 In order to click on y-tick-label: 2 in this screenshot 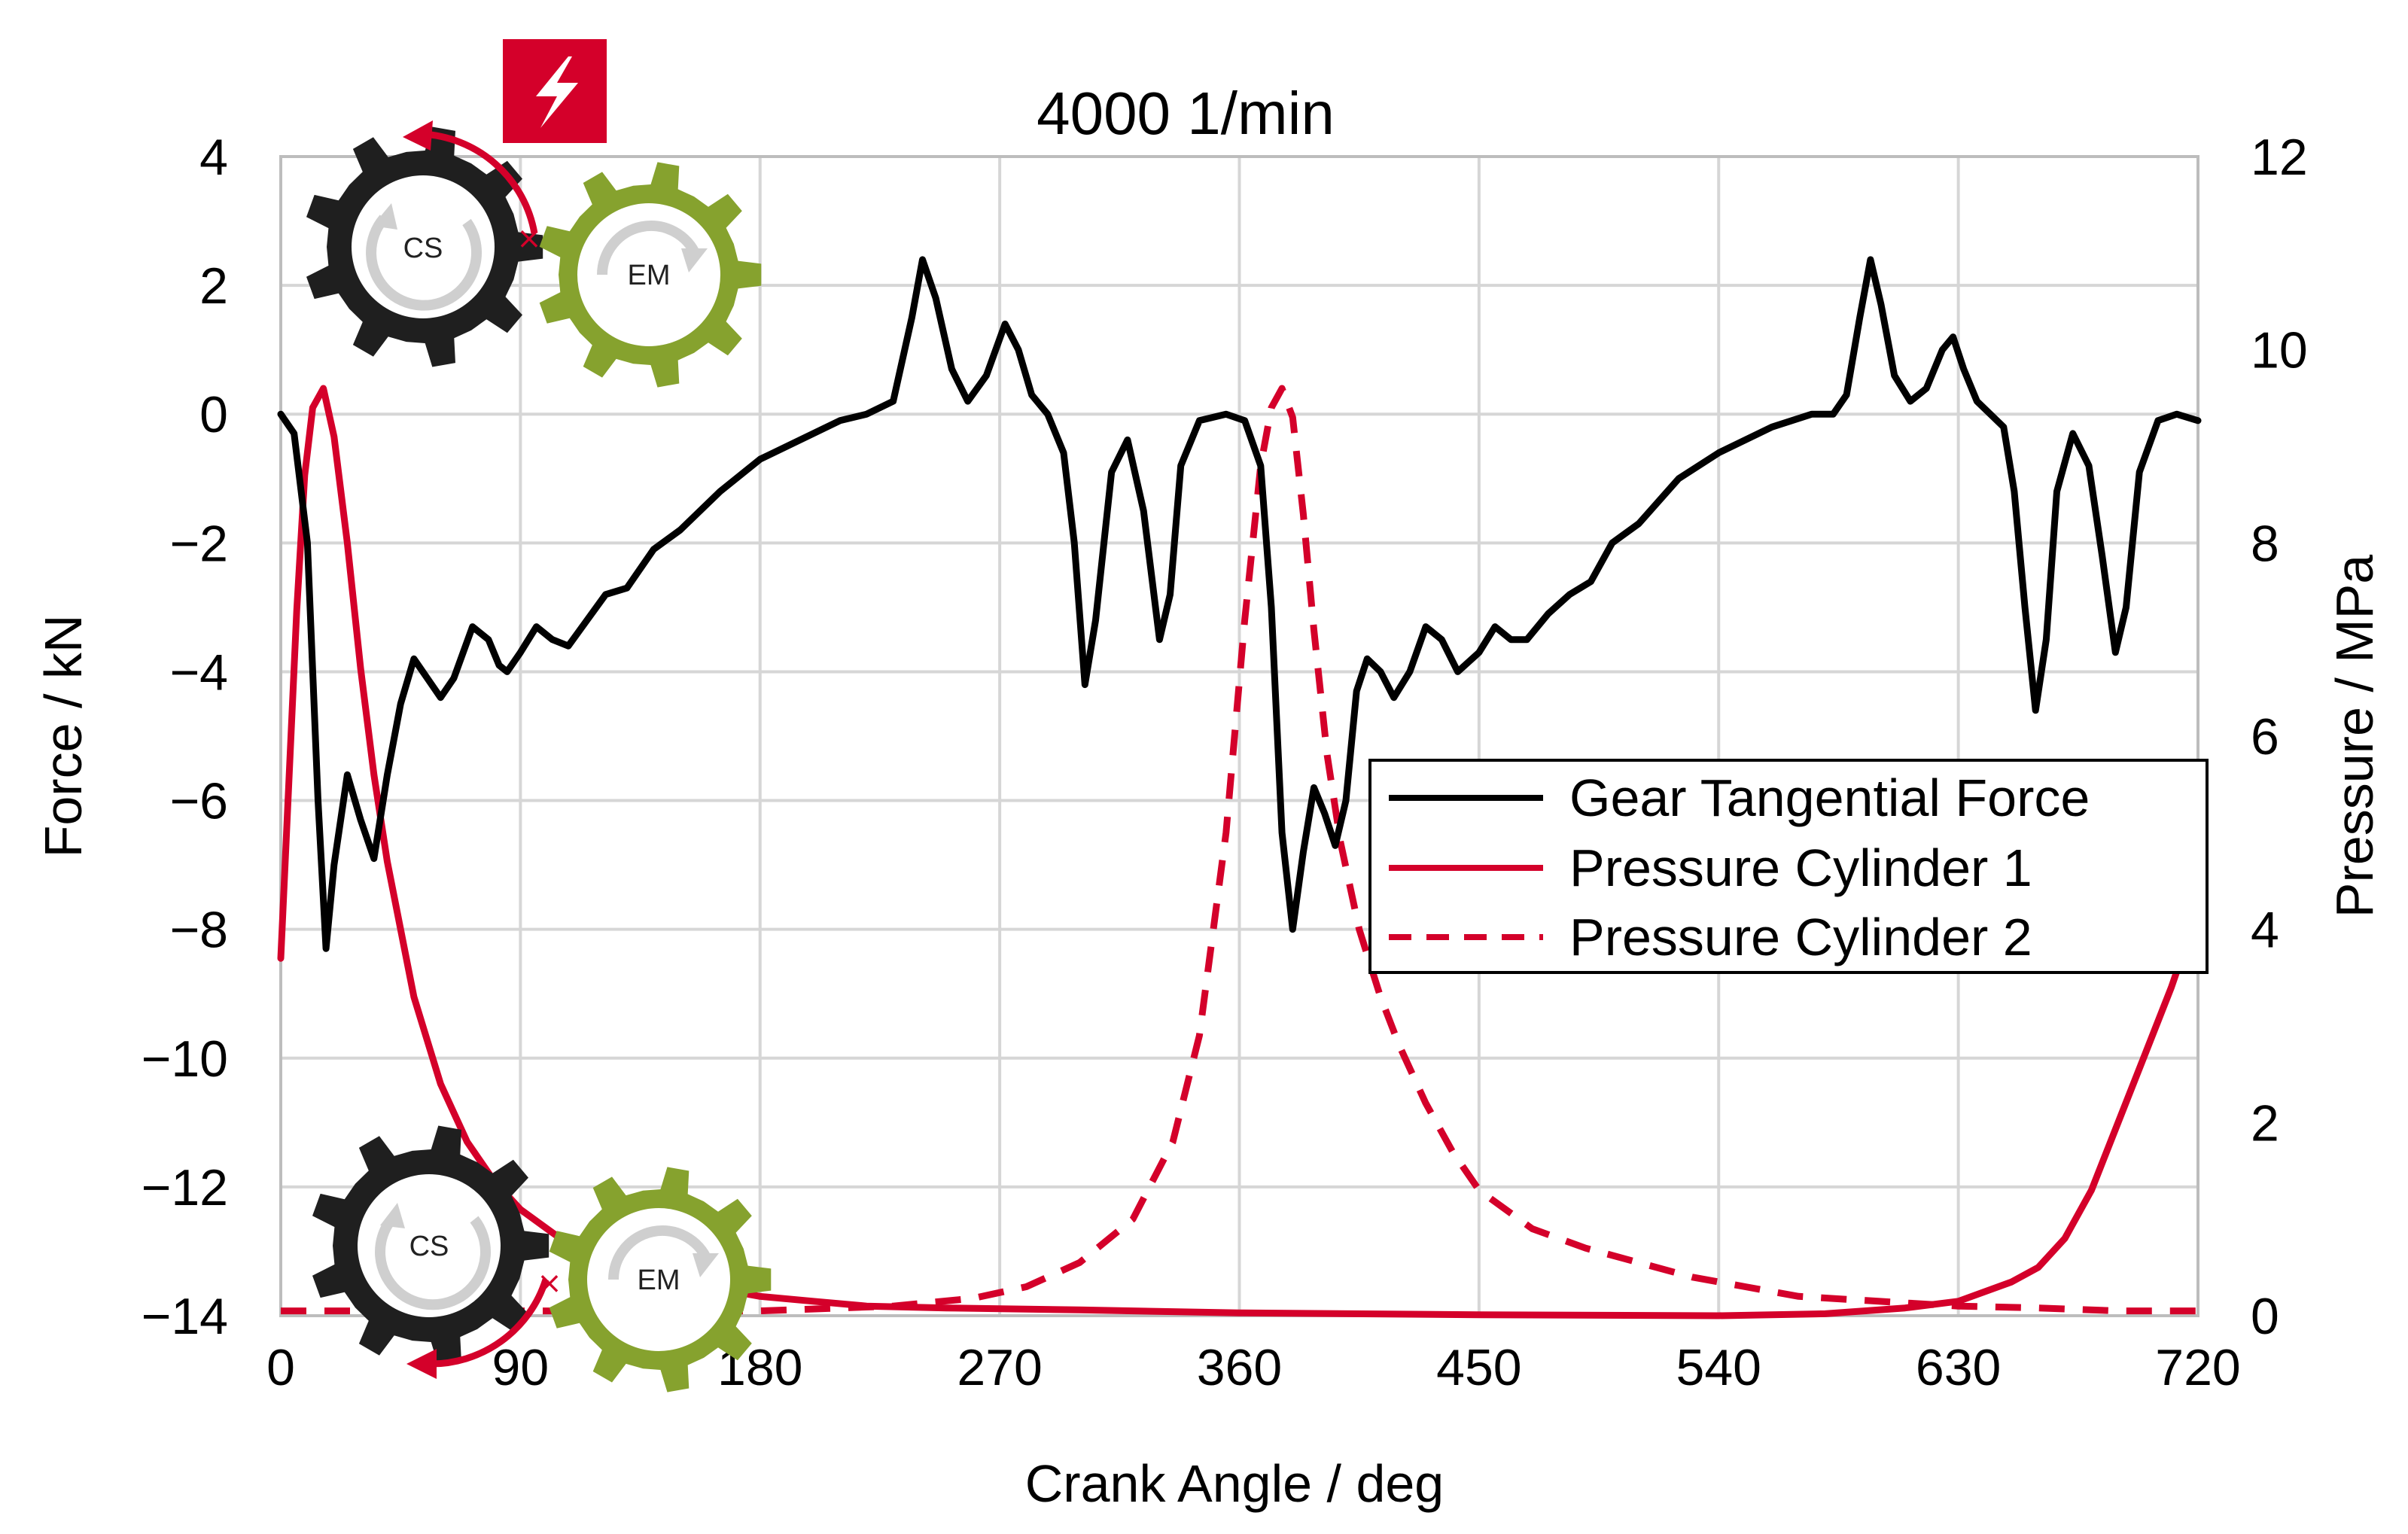, I will do `click(213, 286)`.